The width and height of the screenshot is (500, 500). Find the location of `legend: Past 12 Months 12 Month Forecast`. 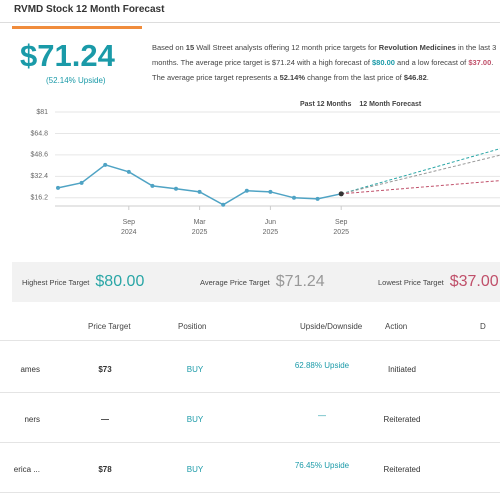

legend: Past 12 Months 12 Month Forecast is located at coordinates (361, 104).